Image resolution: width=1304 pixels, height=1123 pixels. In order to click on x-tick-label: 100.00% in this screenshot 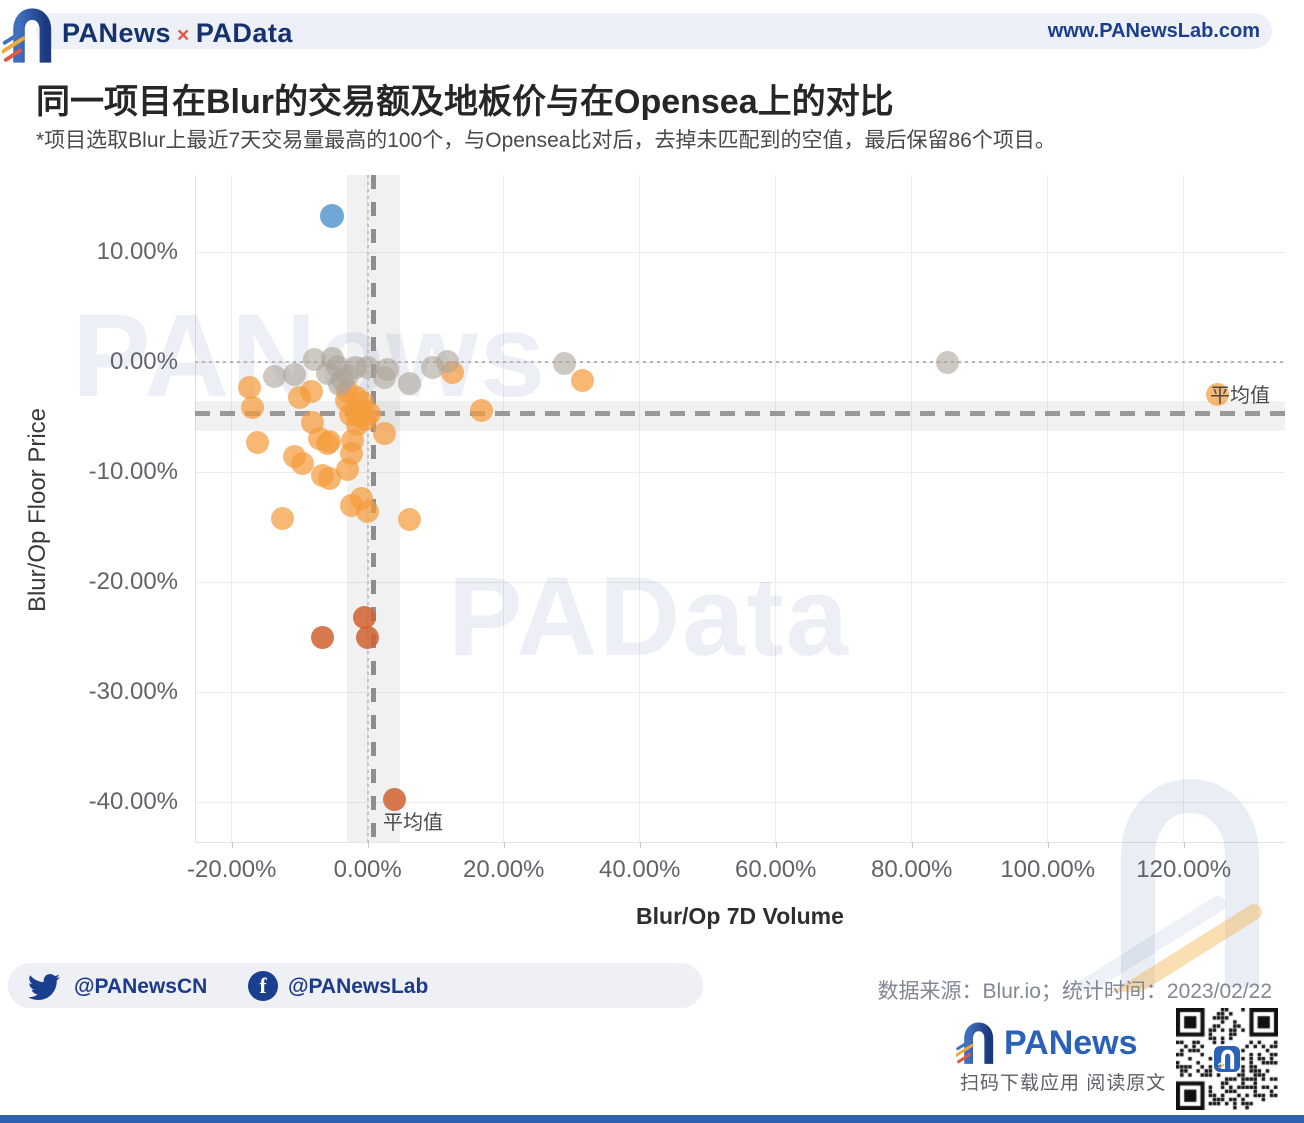, I will do `click(1048, 869)`.